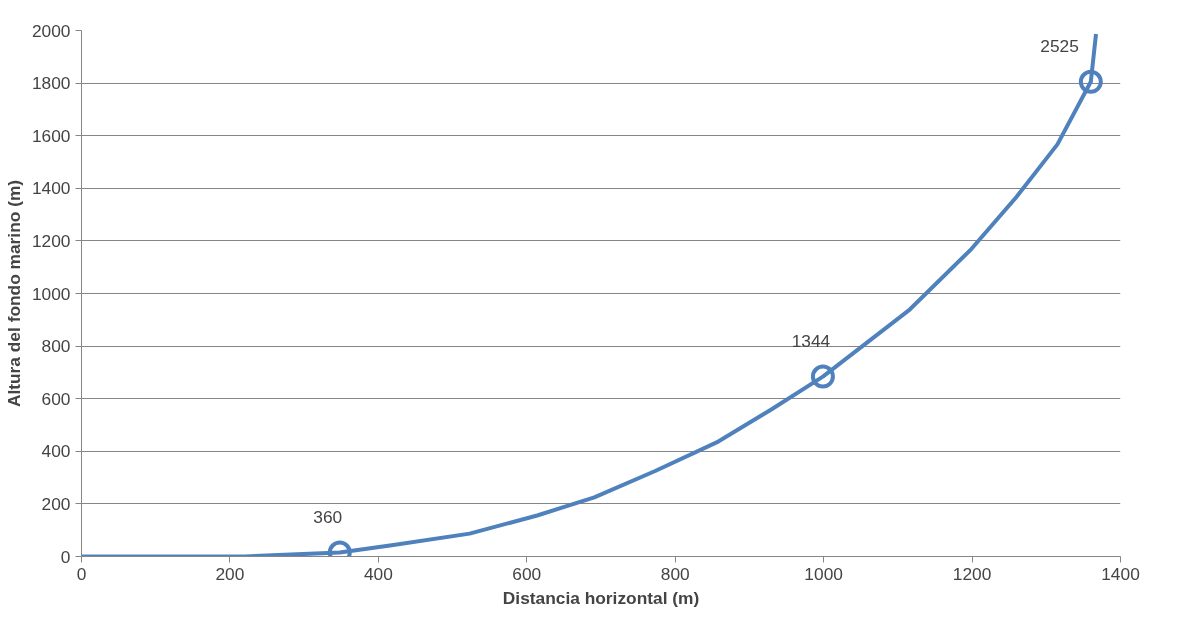  What do you see at coordinates (51, 83) in the screenshot?
I see `y-tick-label: 1800` at bounding box center [51, 83].